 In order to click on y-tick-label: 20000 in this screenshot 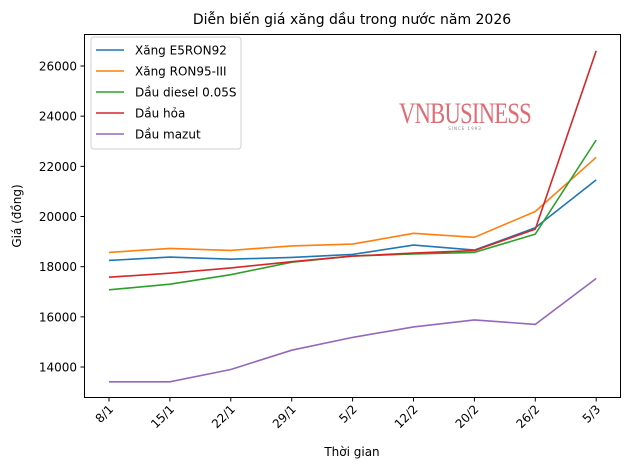, I will do `click(58, 217)`.